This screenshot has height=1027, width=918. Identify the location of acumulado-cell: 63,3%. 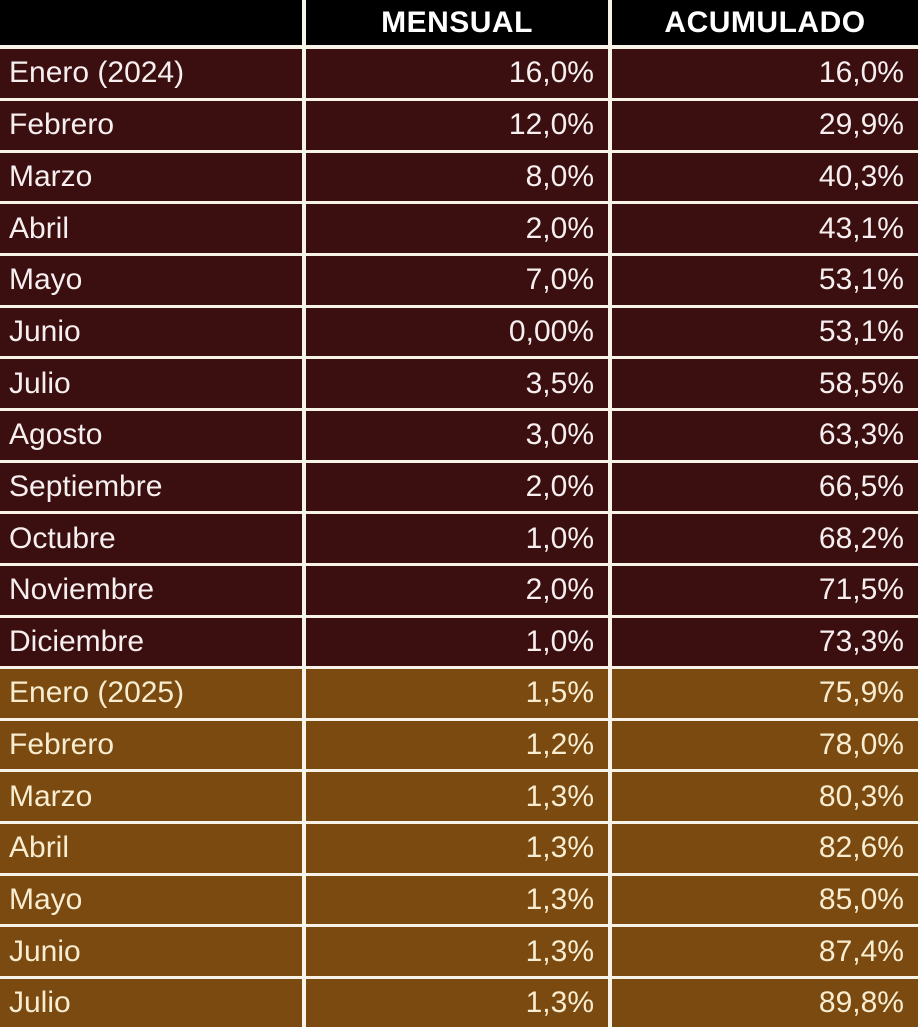
(763, 435).